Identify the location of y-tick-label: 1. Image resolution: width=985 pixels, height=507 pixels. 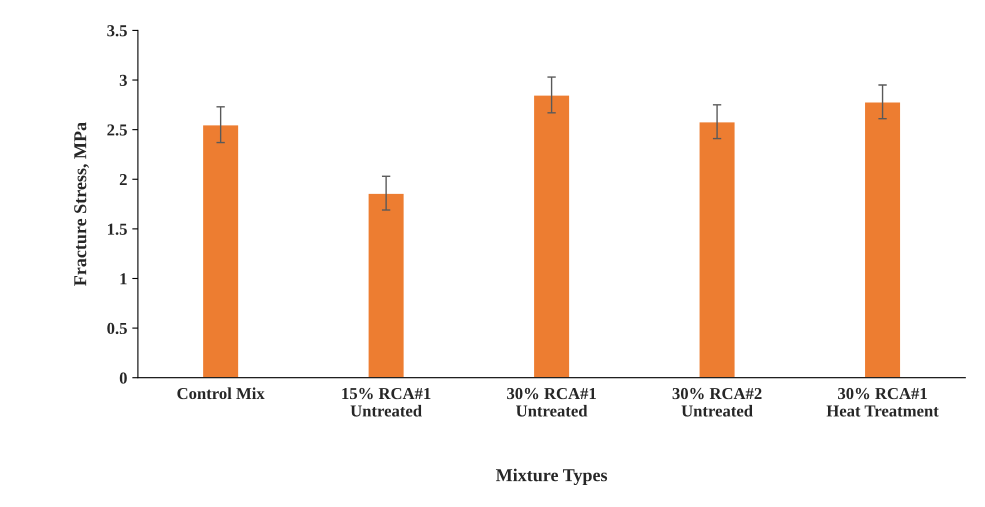
(123, 278).